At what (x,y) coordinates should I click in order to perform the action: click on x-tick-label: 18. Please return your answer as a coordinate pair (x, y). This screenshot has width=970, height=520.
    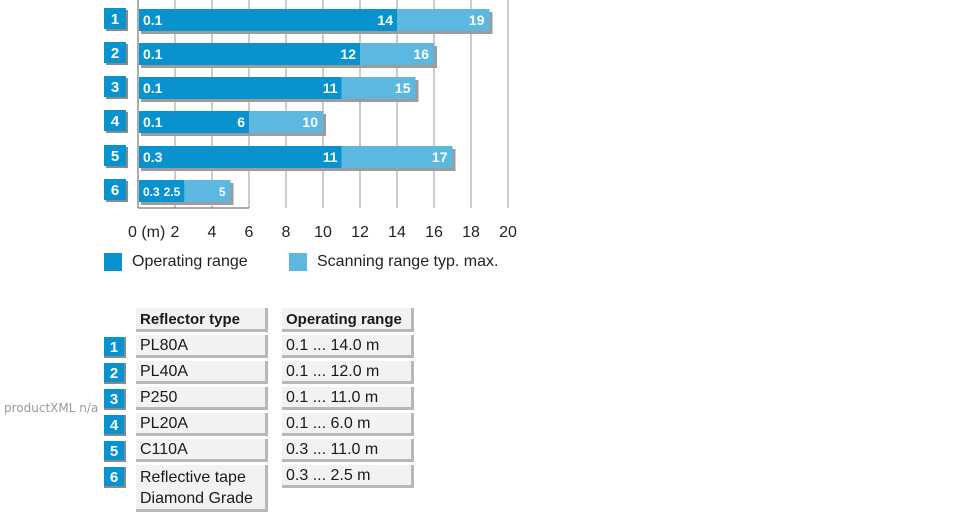
    Looking at the image, I should click on (471, 232).